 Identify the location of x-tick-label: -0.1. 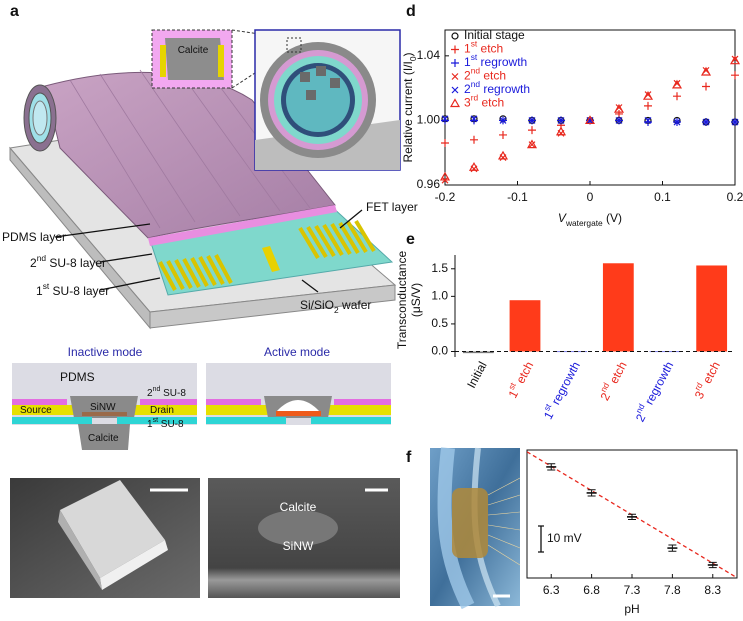
(517, 197).